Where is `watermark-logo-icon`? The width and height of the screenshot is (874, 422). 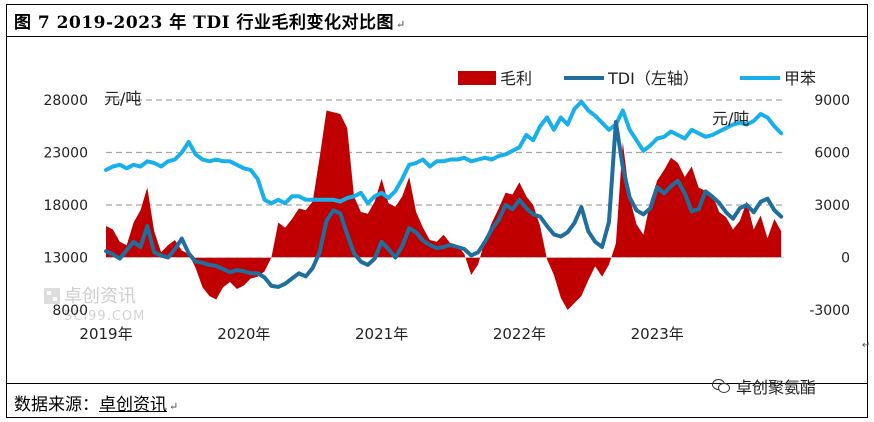
watermark-logo-icon is located at coordinates (52, 296).